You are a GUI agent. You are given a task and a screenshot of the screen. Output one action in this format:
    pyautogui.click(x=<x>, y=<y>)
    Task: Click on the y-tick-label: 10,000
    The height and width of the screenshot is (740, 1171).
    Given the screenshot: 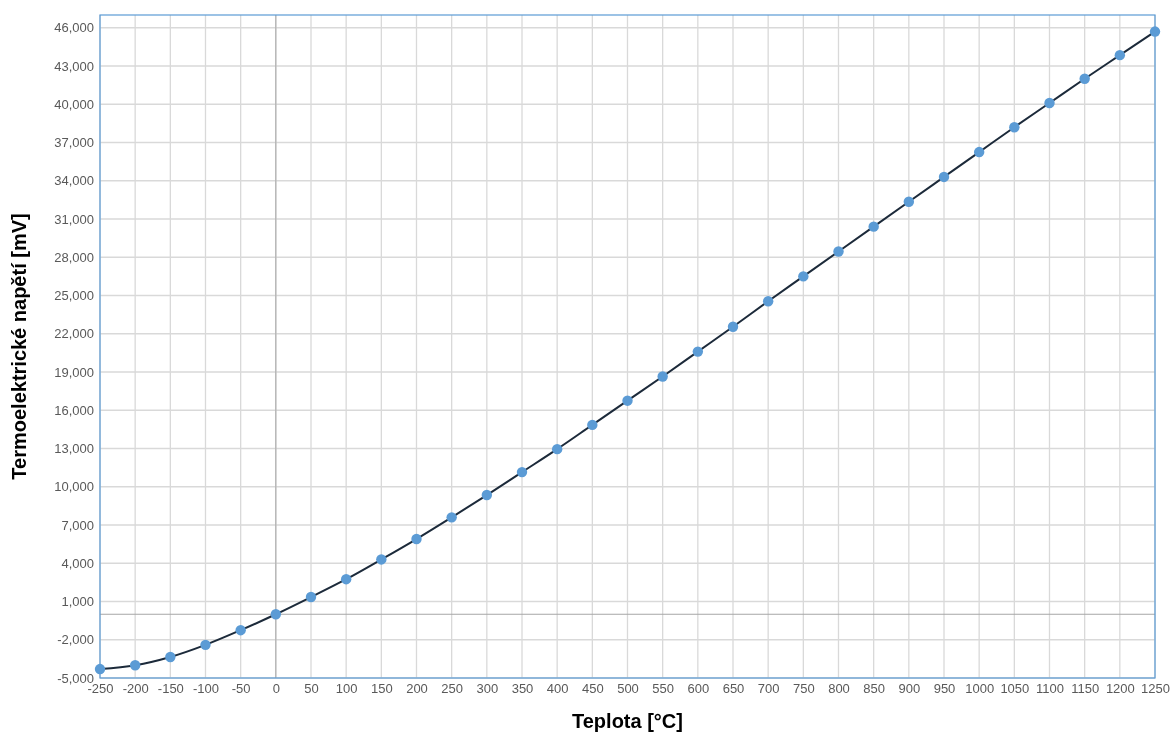 What is the action you would take?
    pyautogui.click(x=74, y=487)
    